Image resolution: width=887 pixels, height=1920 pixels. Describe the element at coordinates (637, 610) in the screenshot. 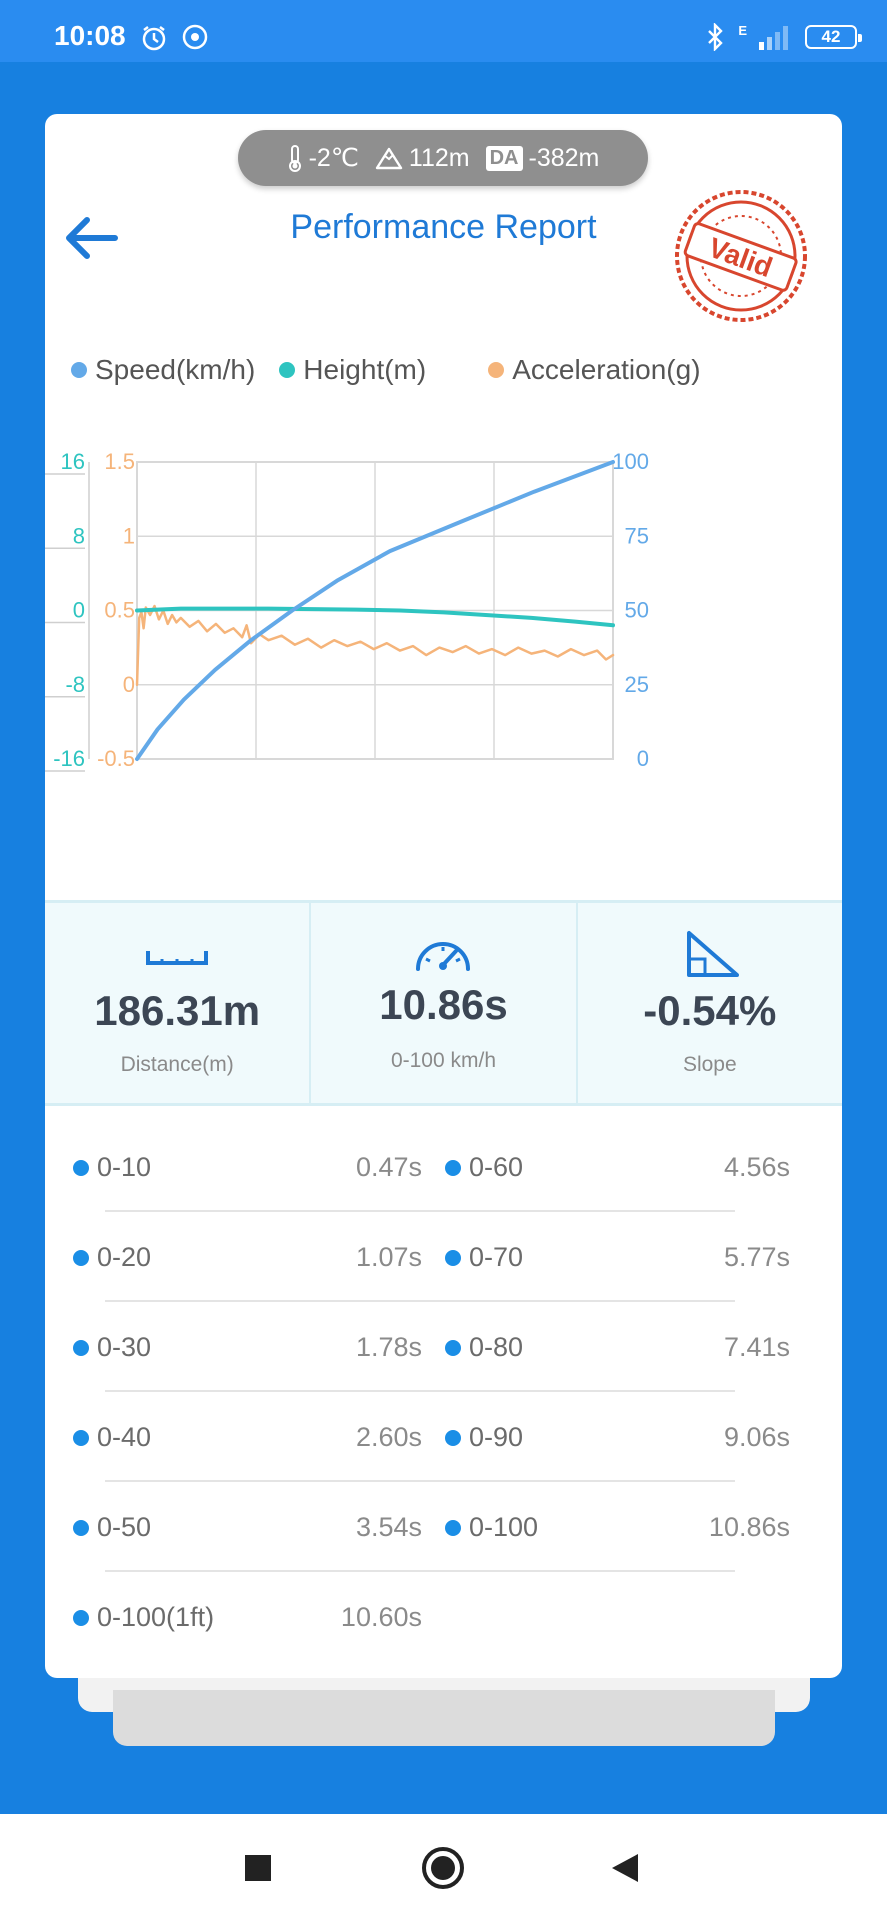

I see `speed-tick-label: 50` at that location.